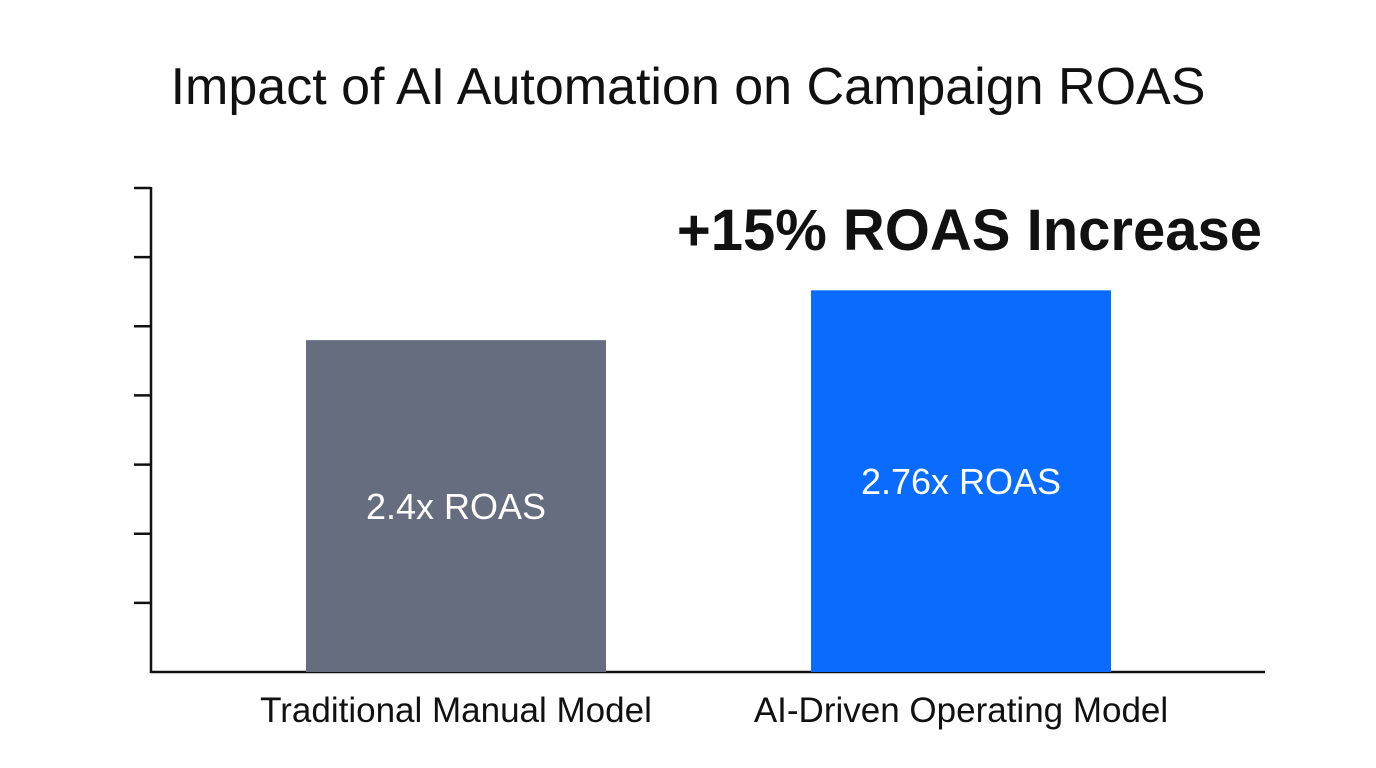 This screenshot has width=1376, height=768. I want to click on roas-increase-annotation: +15% ROAS Increase, so click(969, 230).